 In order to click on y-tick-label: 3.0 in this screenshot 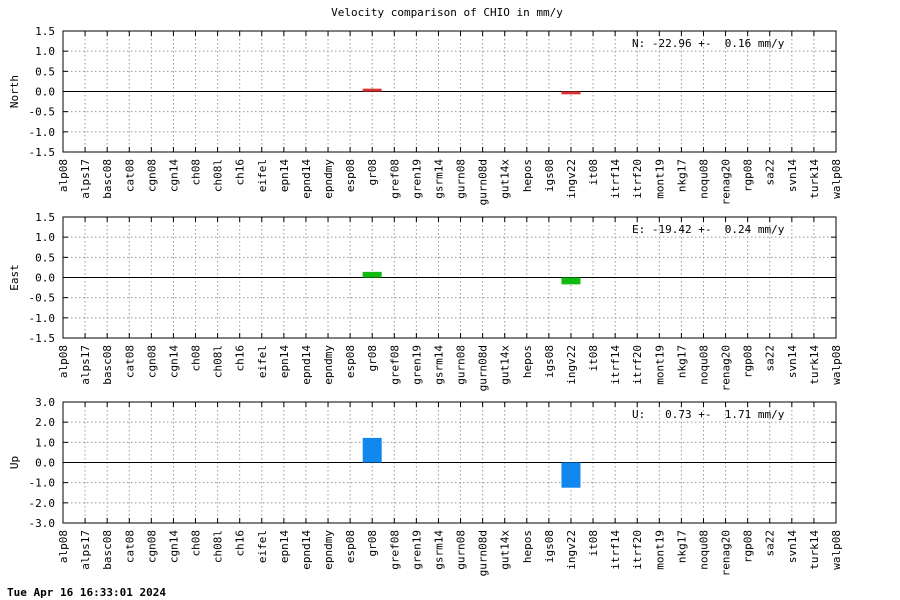, I will do `click(45, 402)`.